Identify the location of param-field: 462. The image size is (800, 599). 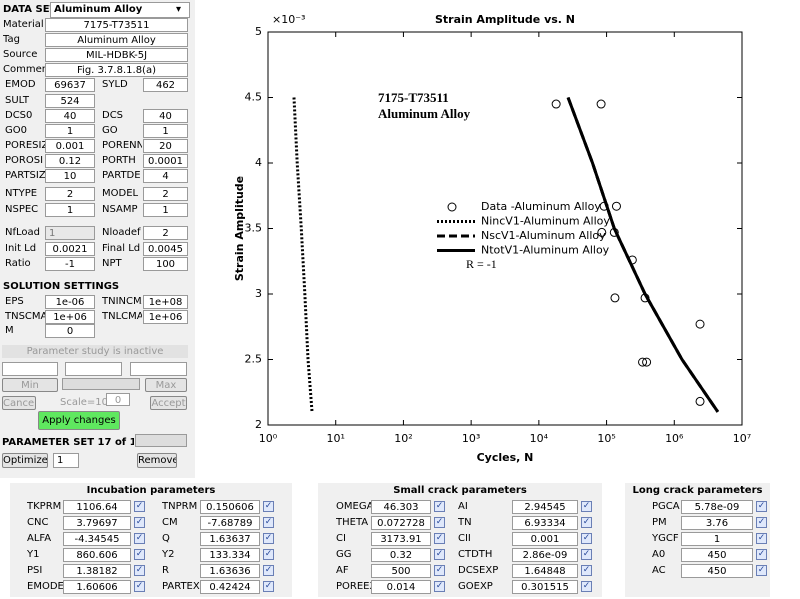
(165, 85).